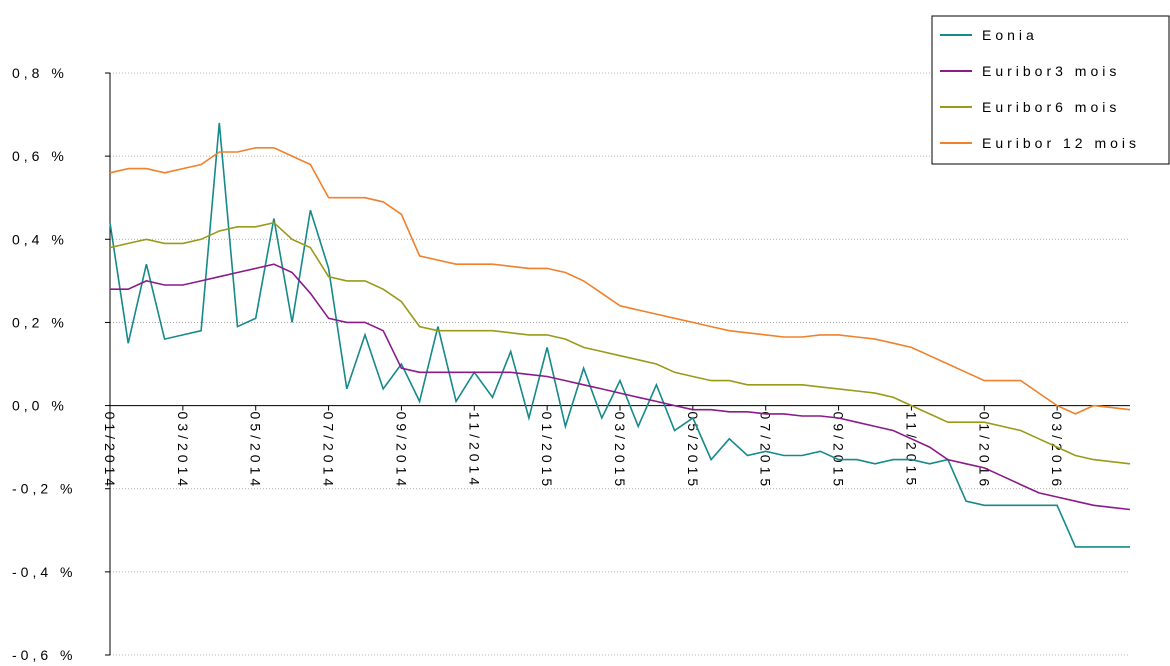 The image size is (1170, 666). What do you see at coordinates (401, 451) in the screenshot?
I see `x-tick-label: 09/2014` at bounding box center [401, 451].